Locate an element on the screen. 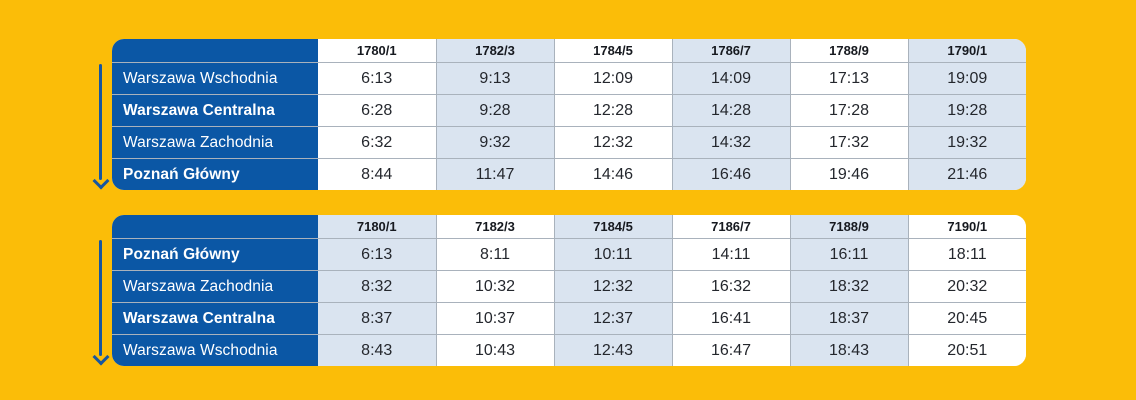 Image resolution: width=1136 pixels, height=400 pixels. train-number-header: 7184/5 is located at coordinates (612, 227).